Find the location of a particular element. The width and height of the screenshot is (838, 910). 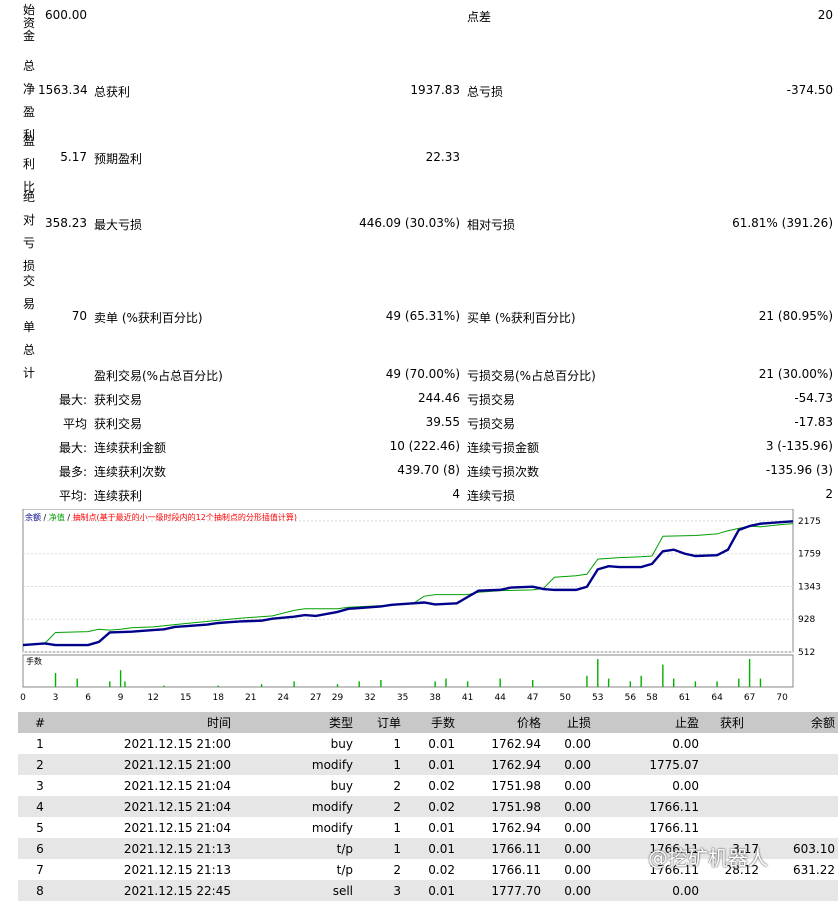

column-header: 止盈 is located at coordinates (648, 722).